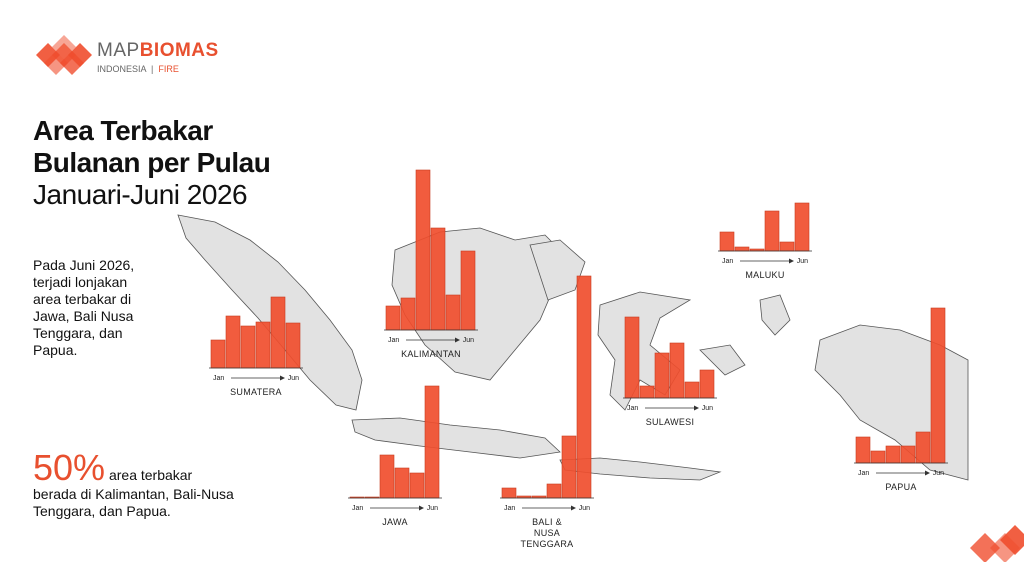 This screenshot has height=562, width=1024. Describe the element at coordinates (78, 333) in the screenshot. I see `desc-line: Tenggara, dan` at that location.